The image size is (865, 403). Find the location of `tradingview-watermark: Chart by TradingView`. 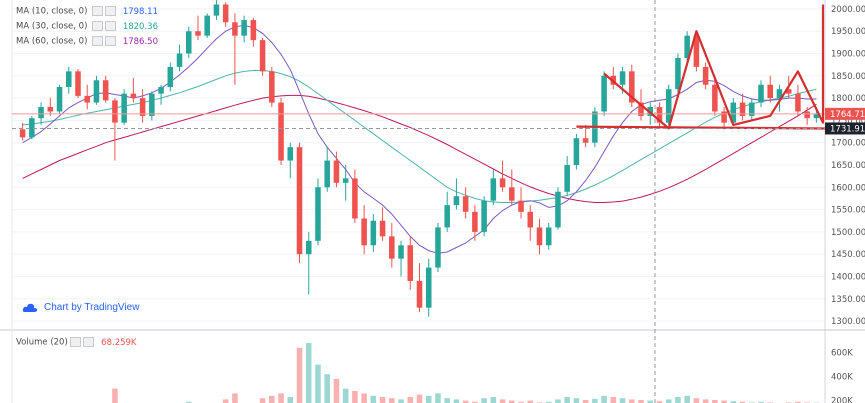

tradingview-watermark: Chart by TradingView is located at coordinates (80, 307).